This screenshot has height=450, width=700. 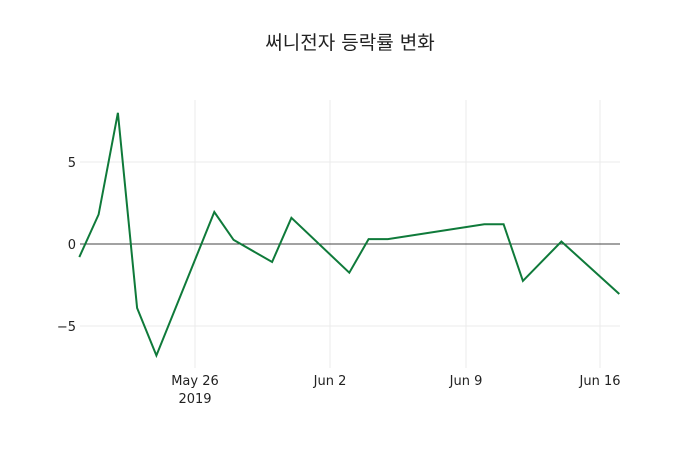 What do you see at coordinates (195, 381) in the screenshot?
I see `svg-text: May 26` at bounding box center [195, 381].